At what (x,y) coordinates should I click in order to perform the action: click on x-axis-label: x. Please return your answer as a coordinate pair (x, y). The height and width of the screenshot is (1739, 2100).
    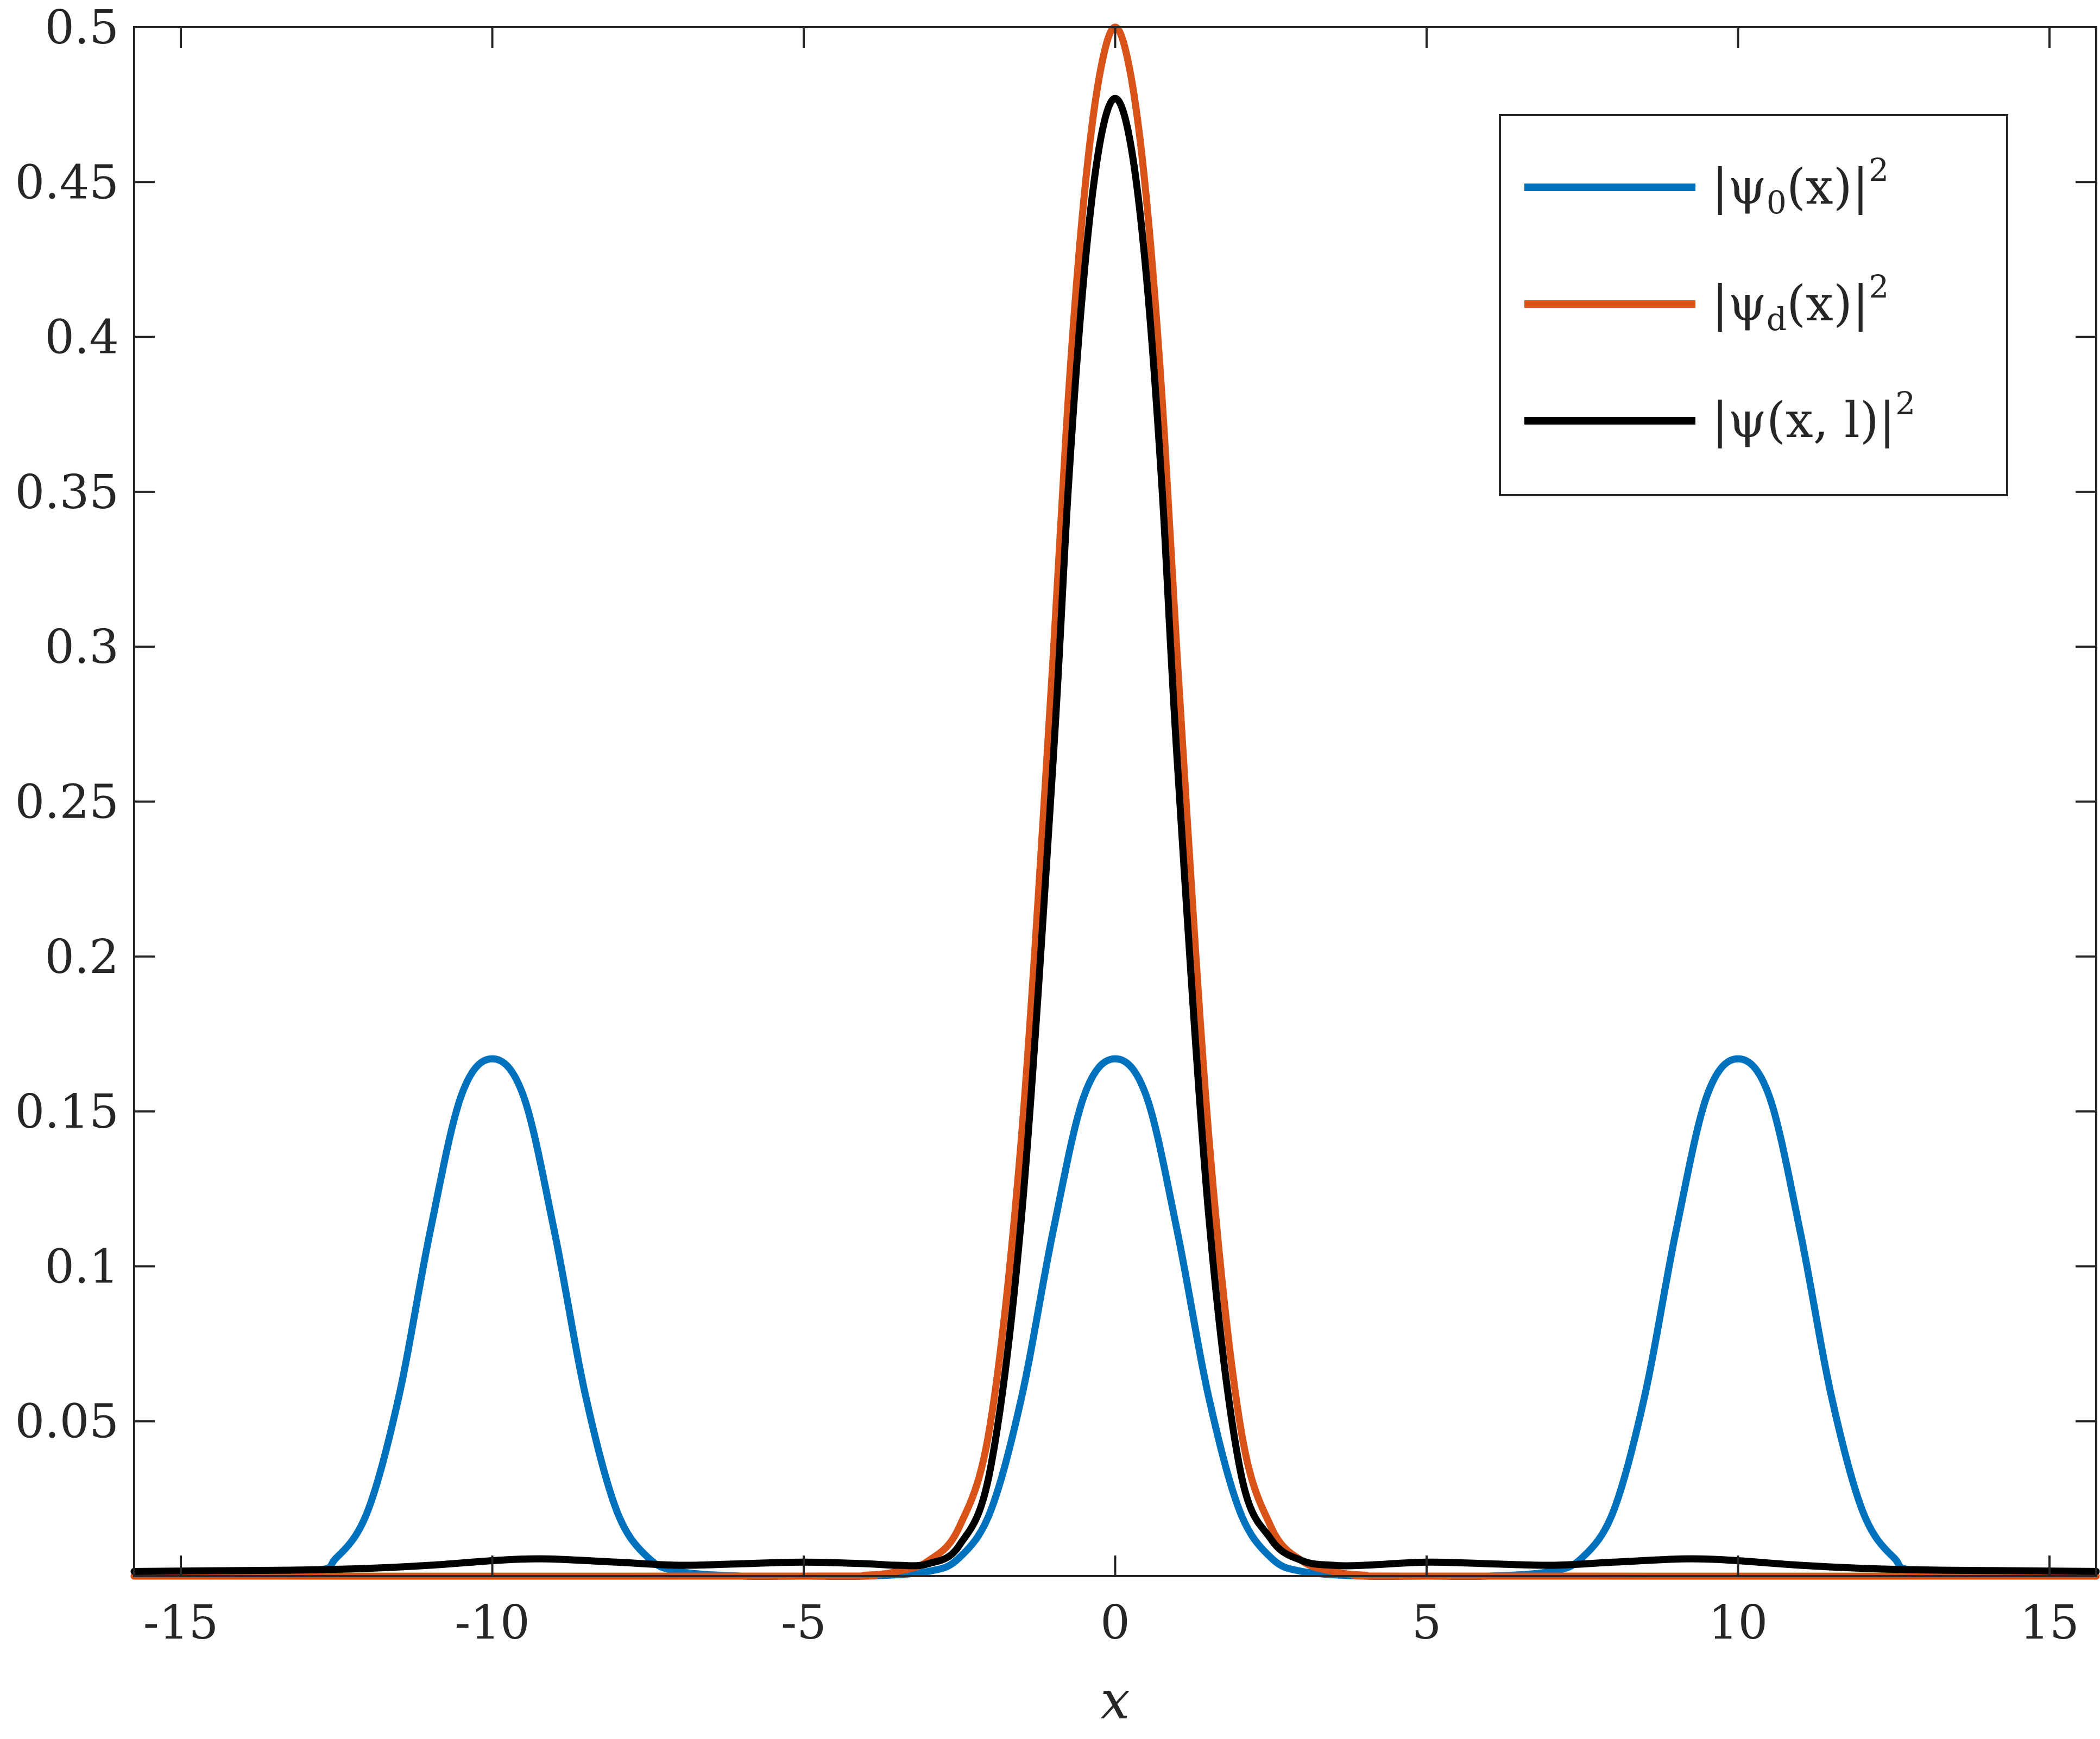
    Looking at the image, I should click on (1115, 1700).